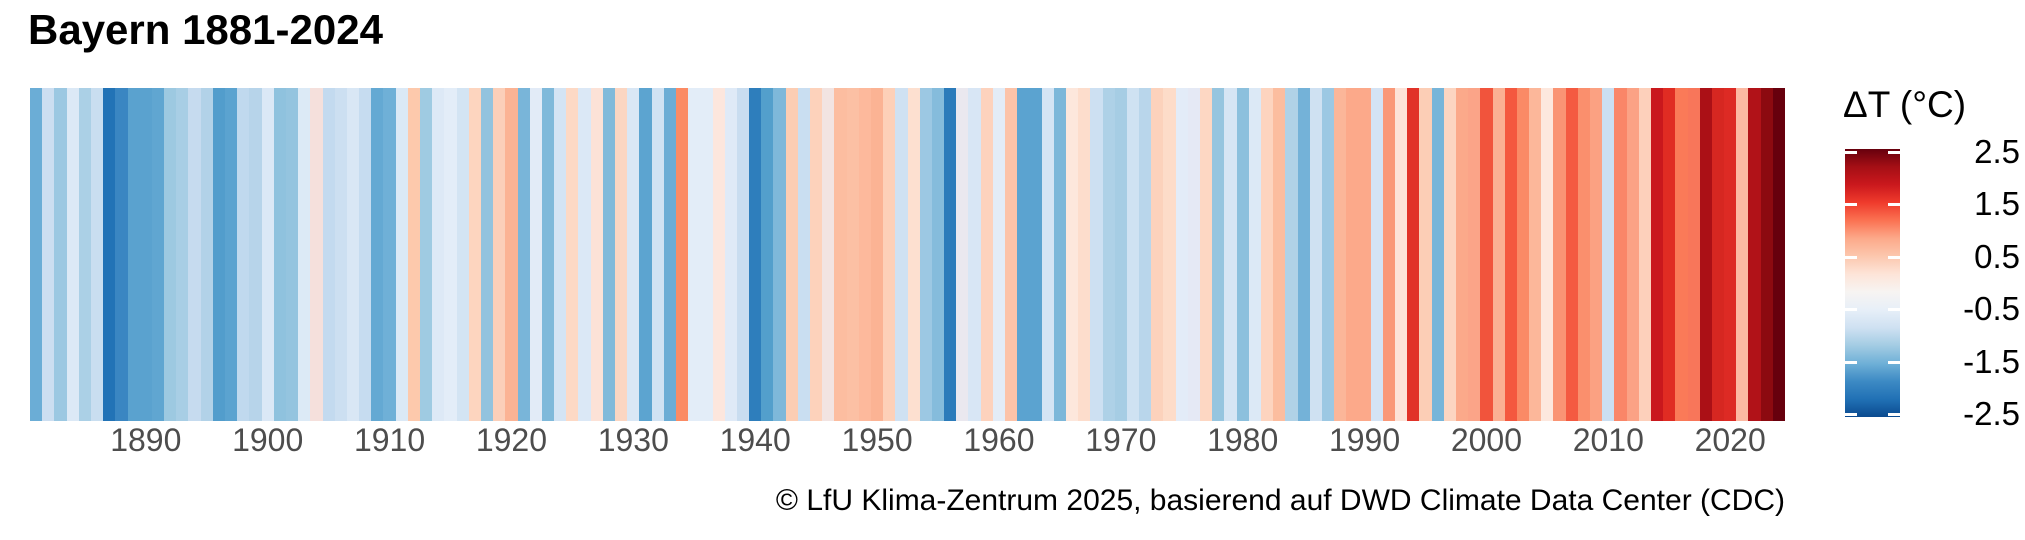 The width and height of the screenshot is (2025, 540). What do you see at coordinates (1145, 254) in the screenshot?
I see `stripe-1972` at bounding box center [1145, 254].